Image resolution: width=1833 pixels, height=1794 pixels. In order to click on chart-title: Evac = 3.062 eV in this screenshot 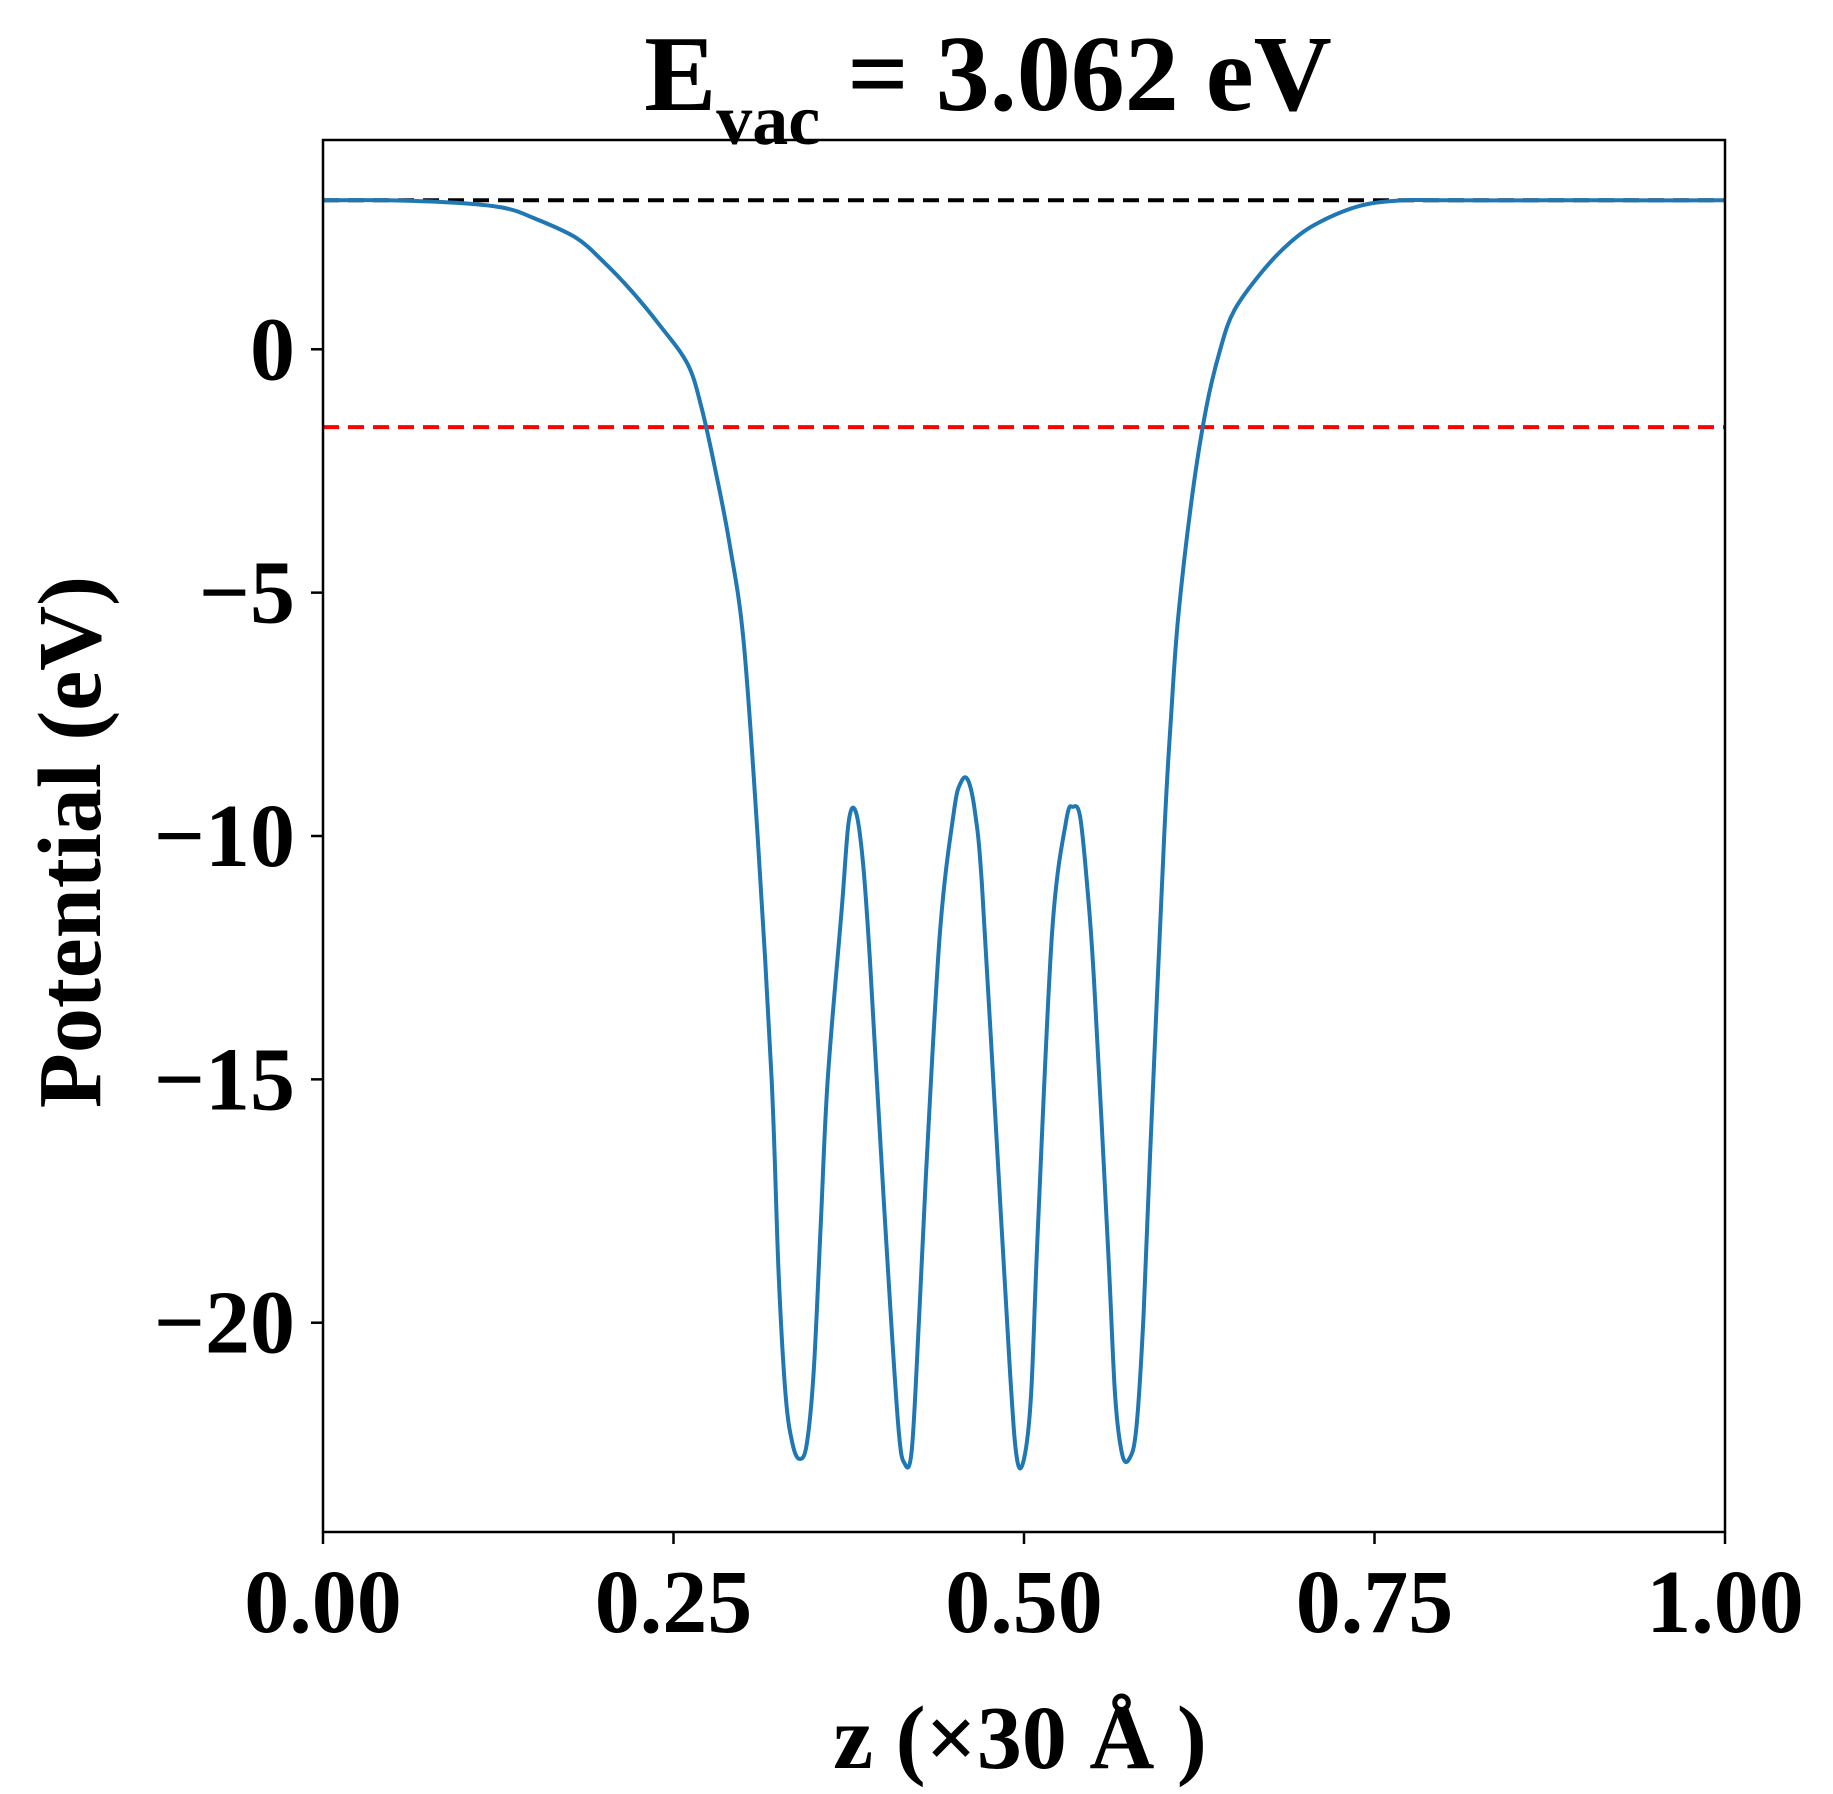, I will do `click(988, 87)`.